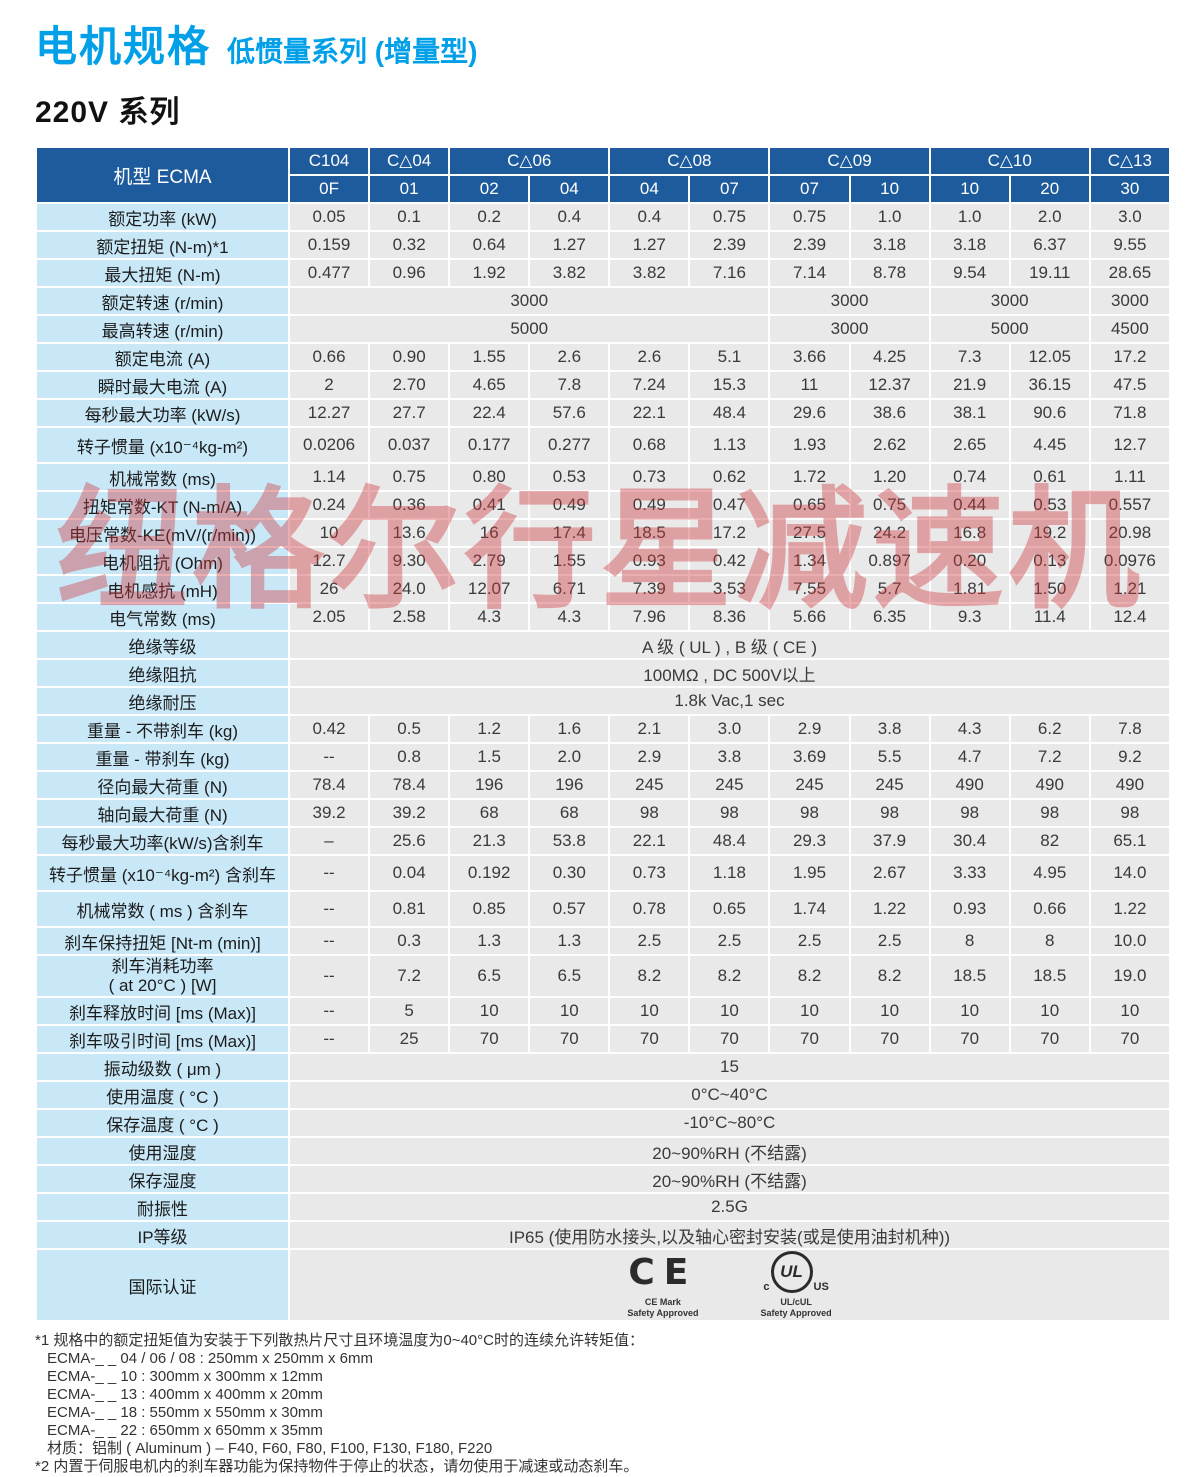  Describe the element at coordinates (649, 976) in the screenshot. I see `spec-value-cell: 8.2` at that location.